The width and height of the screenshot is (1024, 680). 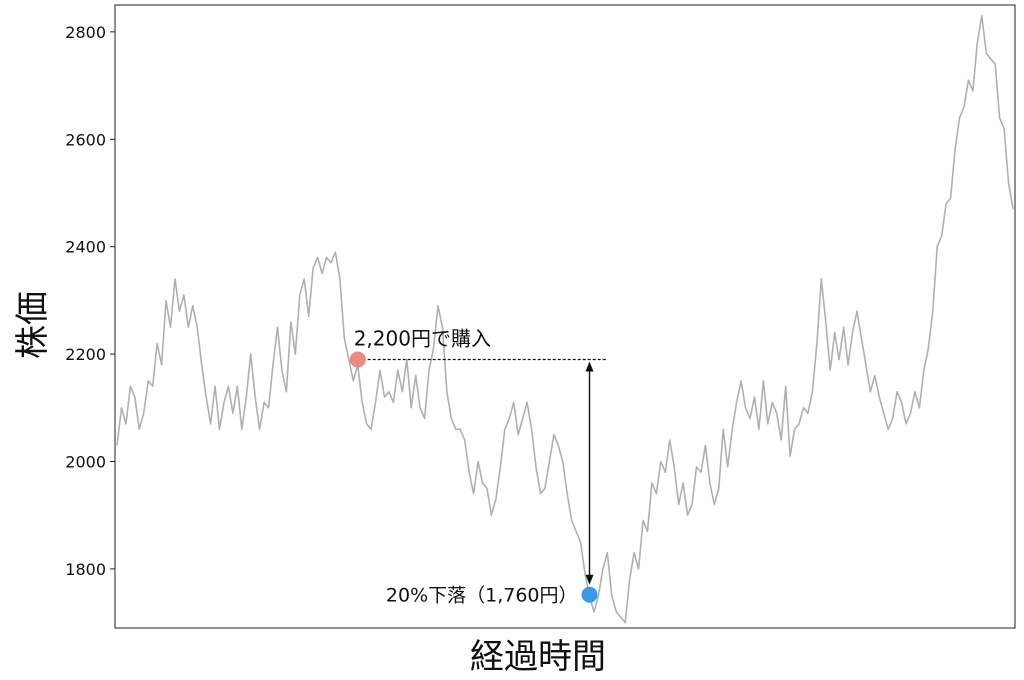 I want to click on y-tick-label: 2200, so click(x=85, y=354).